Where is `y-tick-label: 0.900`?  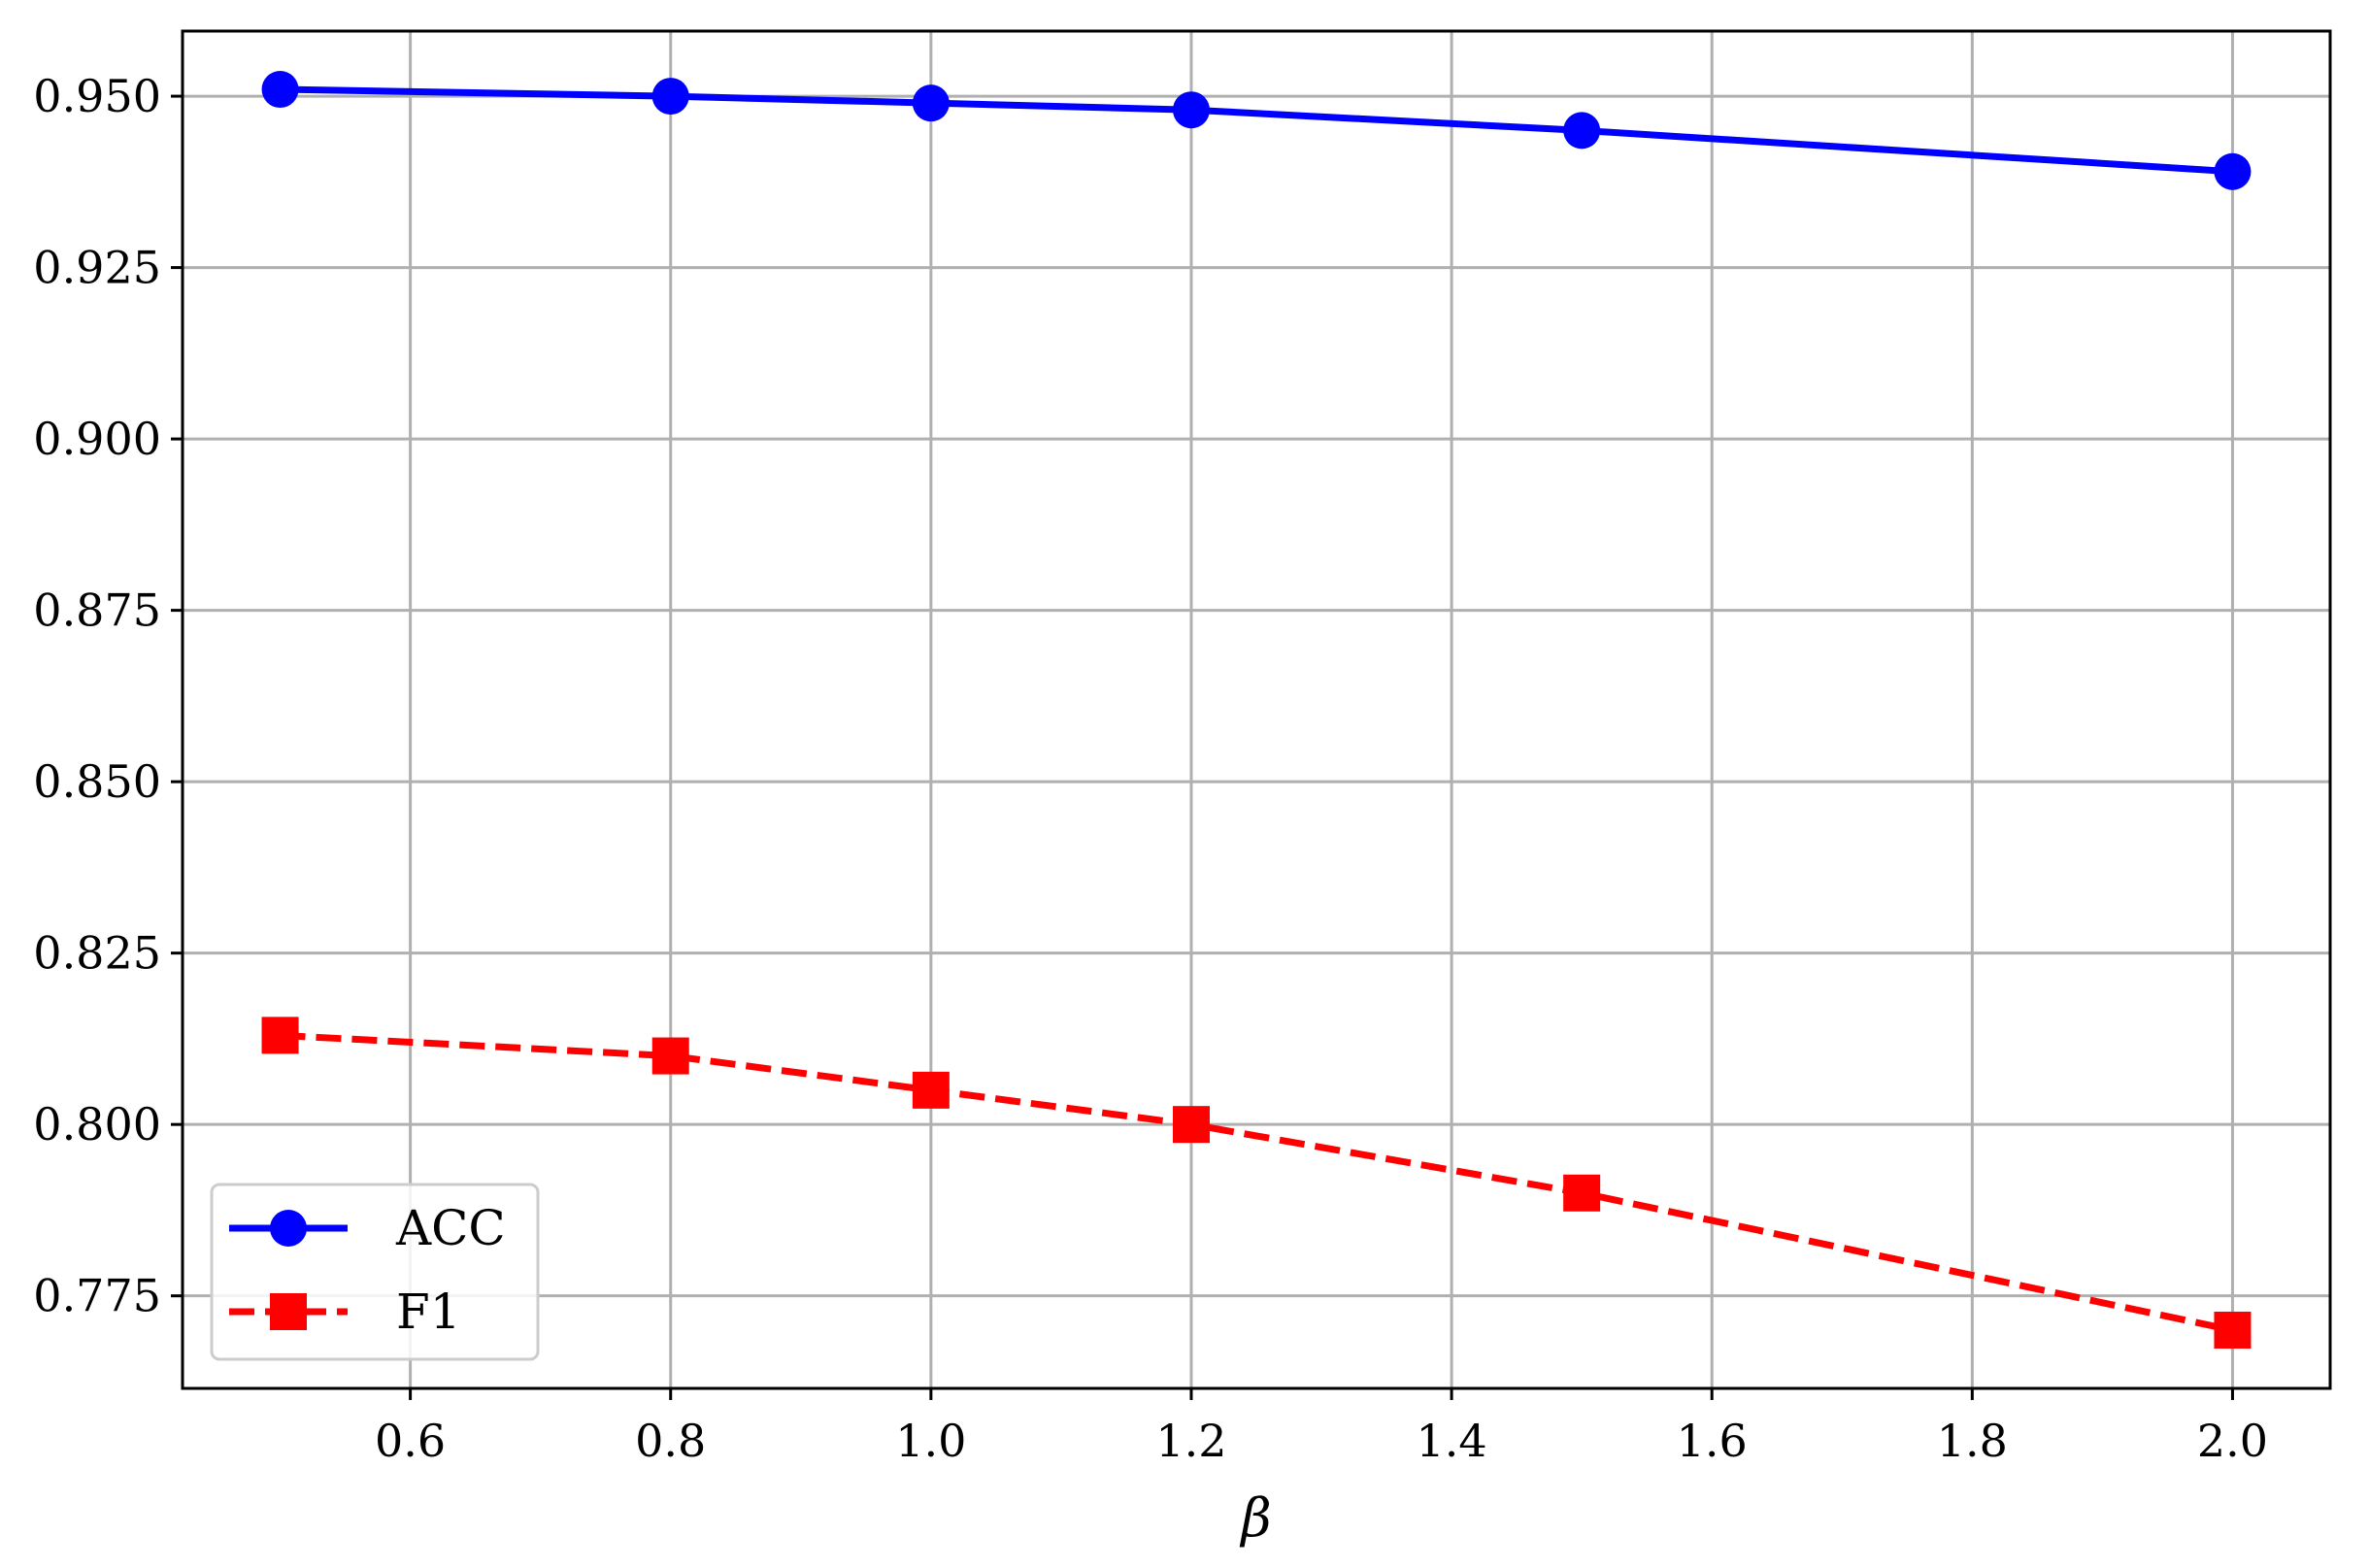 y-tick-label: 0.900 is located at coordinates (97, 439).